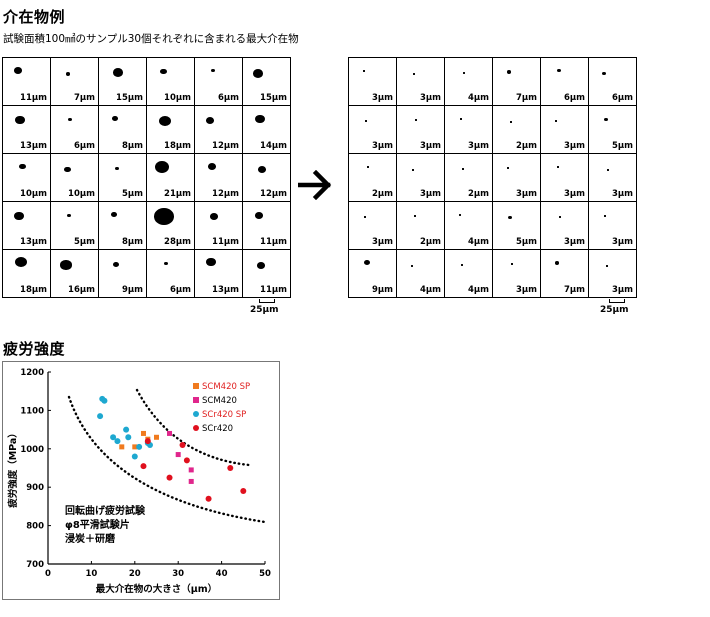  Describe the element at coordinates (32, 450) in the screenshot. I see `y-tick-label: 1000` at that location.